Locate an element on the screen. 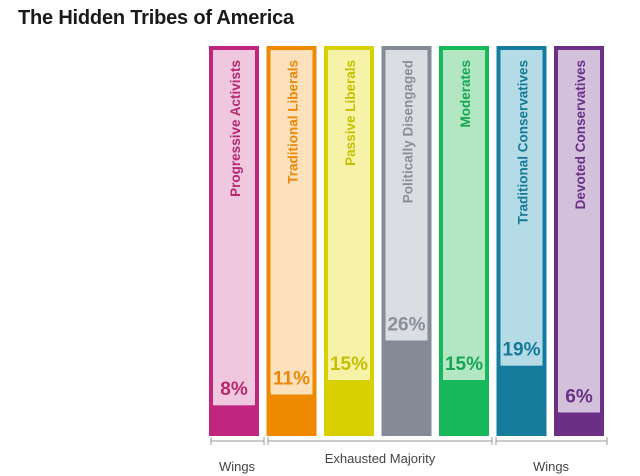  bar-moderates: 15% Moderates is located at coordinates (464, 241).